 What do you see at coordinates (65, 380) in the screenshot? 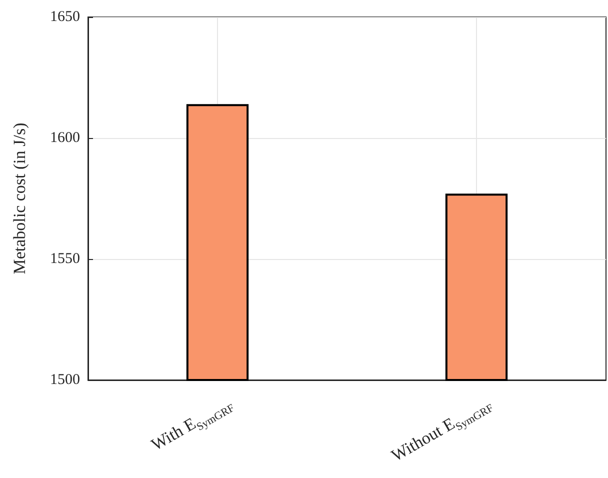
I see `y-tick-label: 1500` at bounding box center [65, 380].